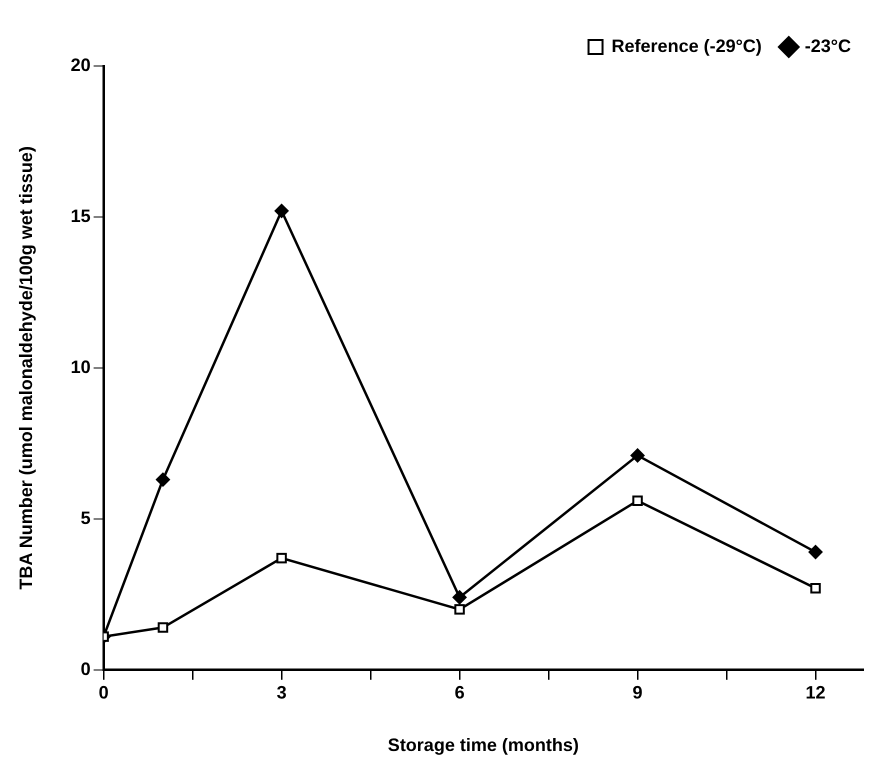 This screenshot has width=879, height=773. I want to click on legend-label: Reference (-29°C), so click(687, 46).